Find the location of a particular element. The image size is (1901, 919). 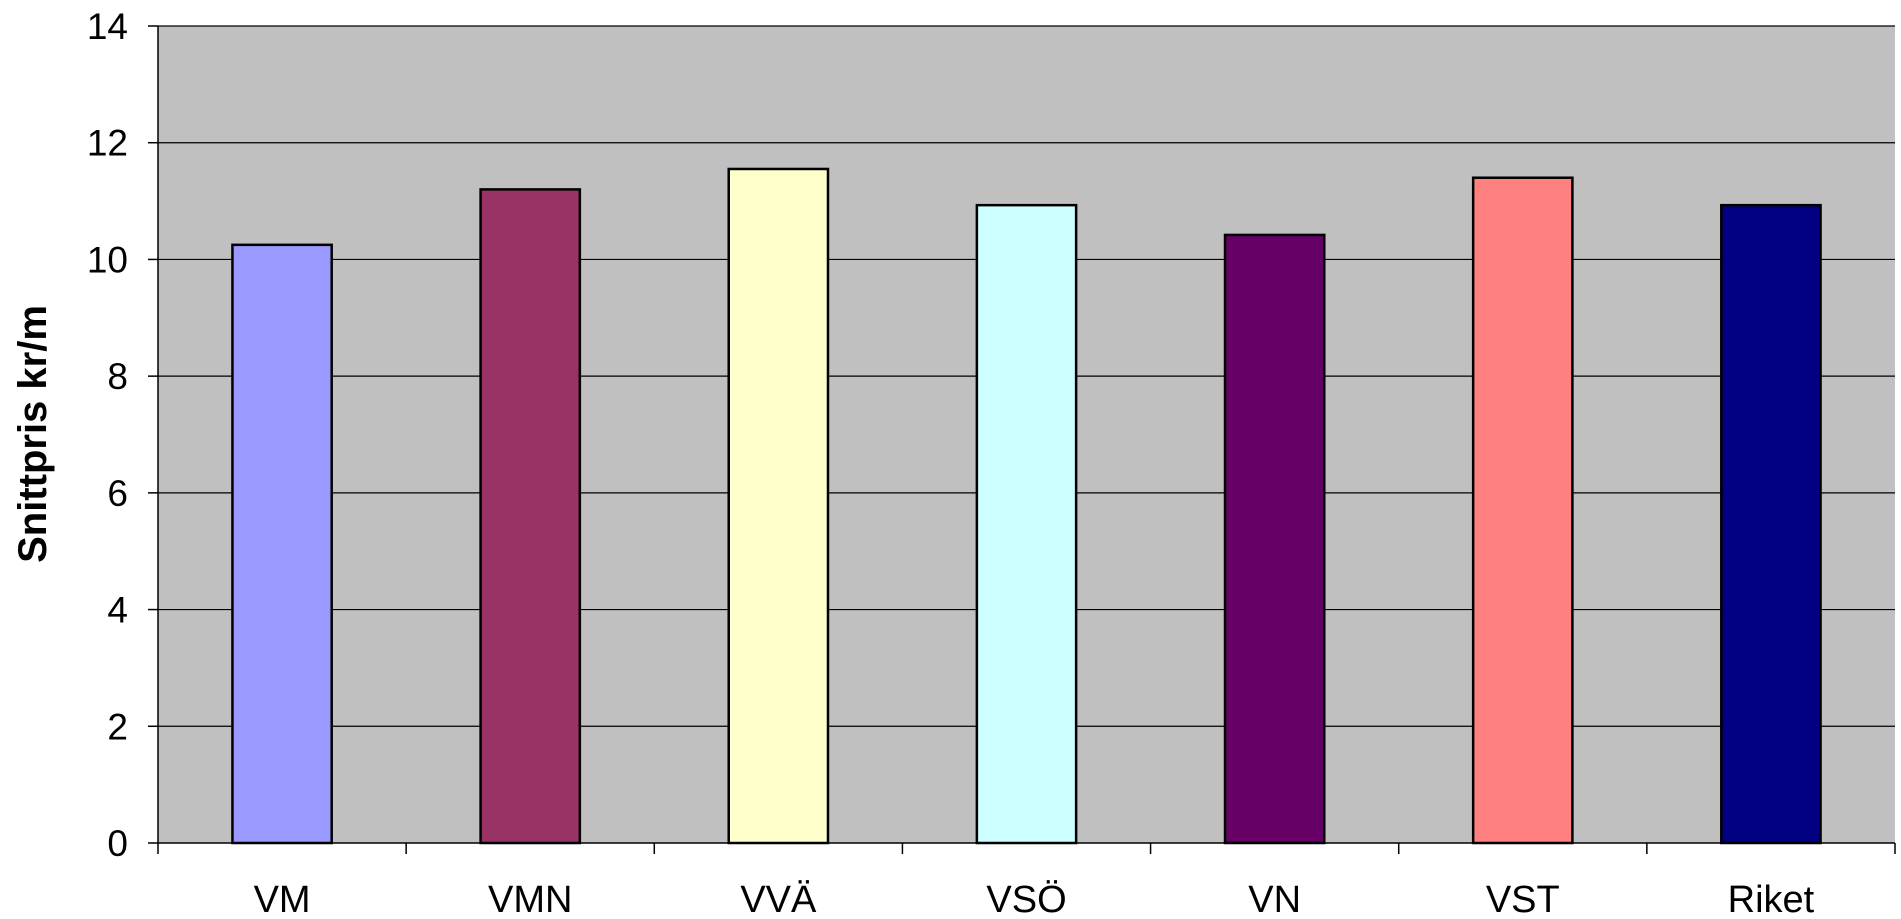

x-tick-label: VVÄ is located at coordinates (778, 899).